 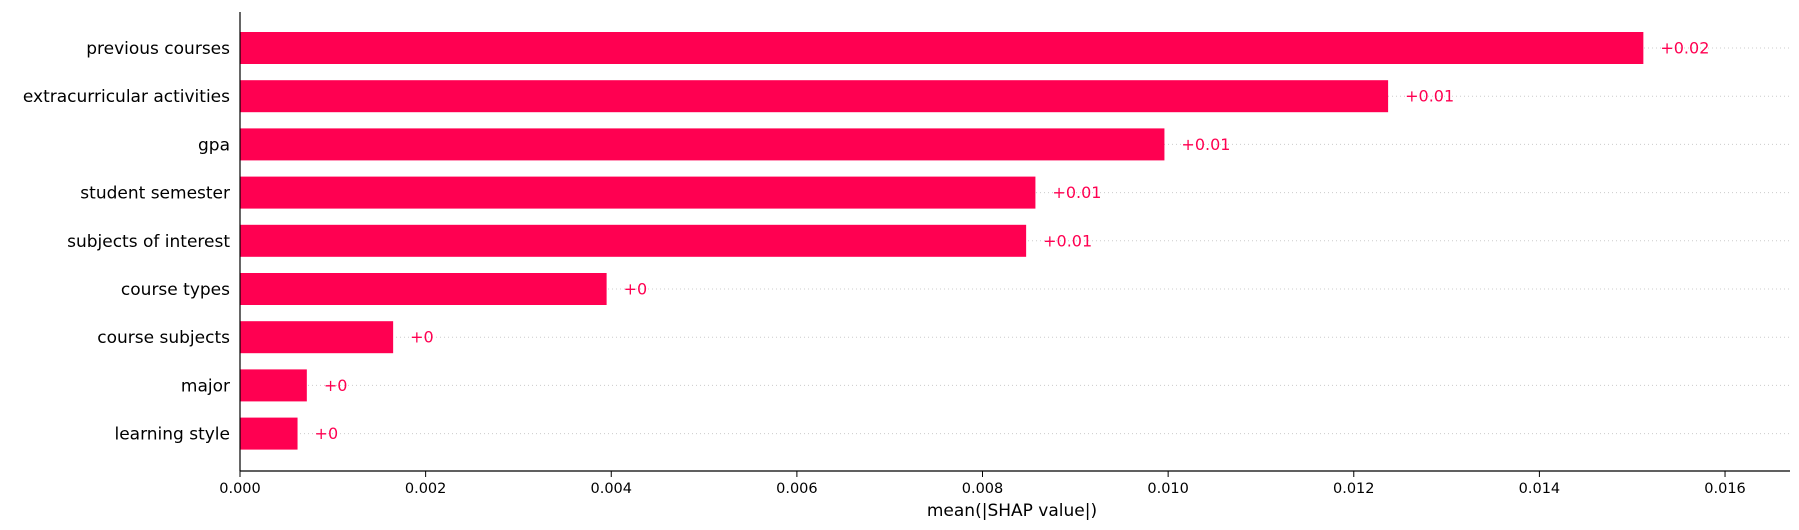 What do you see at coordinates (1540, 489) in the screenshot?
I see `x-tick-label: 0.014` at bounding box center [1540, 489].